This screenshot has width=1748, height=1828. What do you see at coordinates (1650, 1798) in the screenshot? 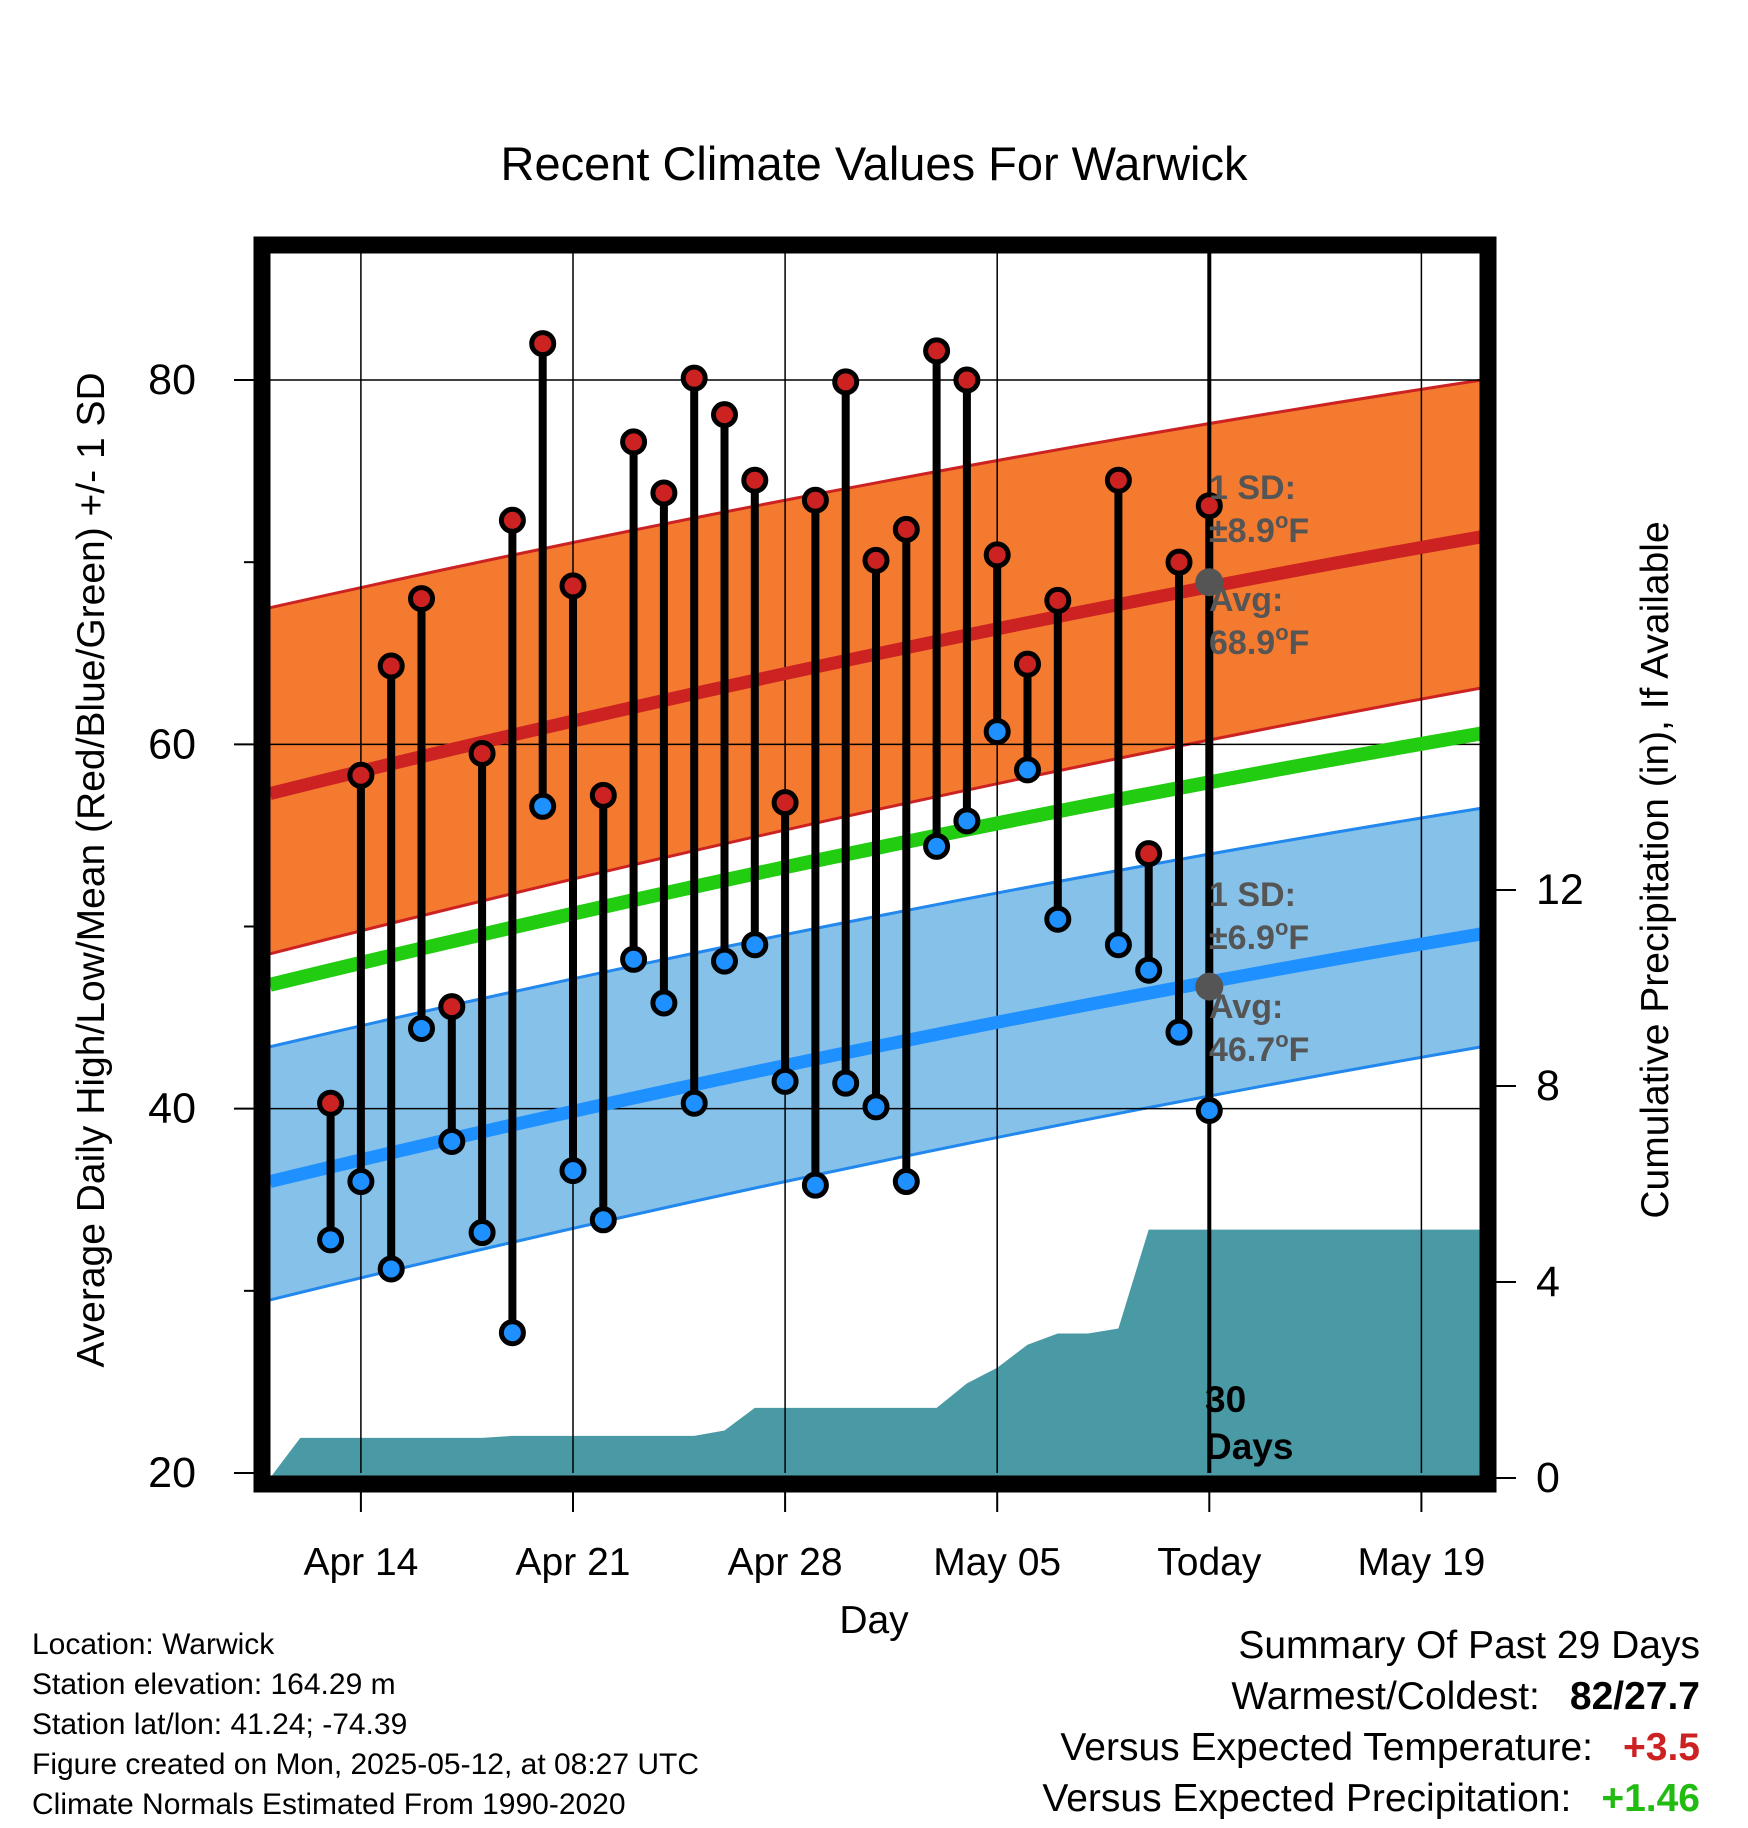
I see `precip-value: +1.46` at bounding box center [1650, 1798].